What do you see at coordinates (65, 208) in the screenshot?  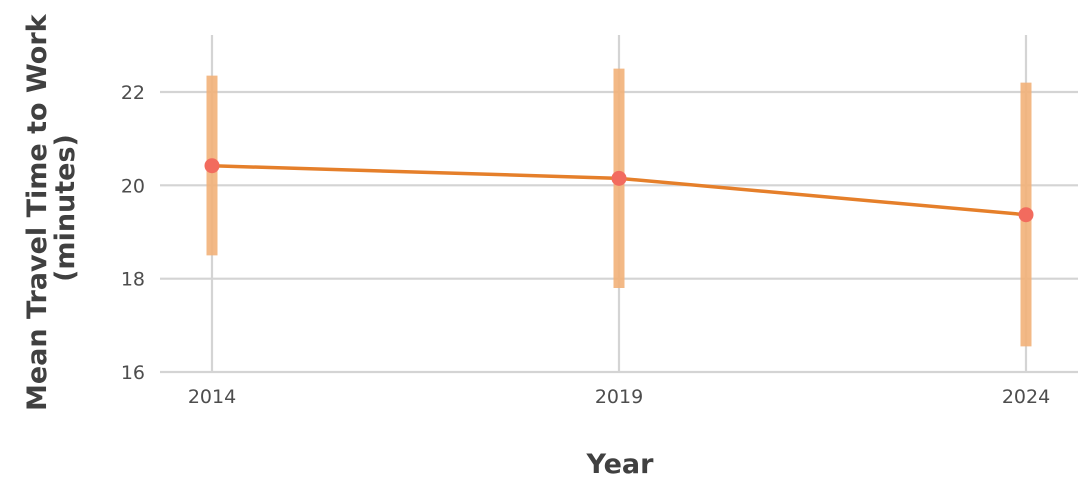 I see `y-axis-title-line-2: (minutes)` at bounding box center [65, 208].